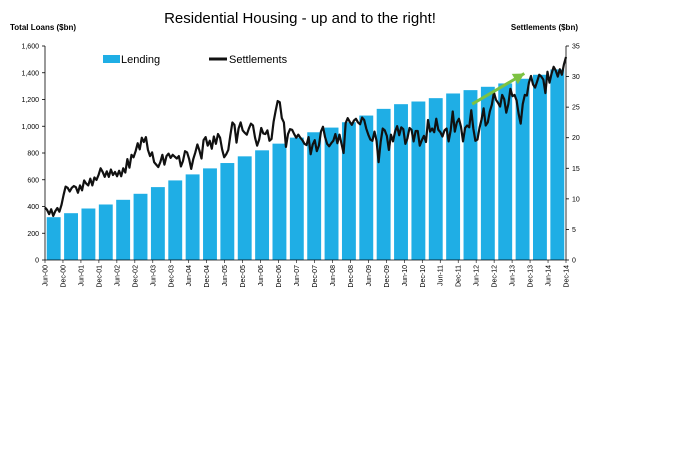  What do you see at coordinates (576, 138) in the screenshot?
I see `y-right-tick-label: 20` at bounding box center [576, 138].